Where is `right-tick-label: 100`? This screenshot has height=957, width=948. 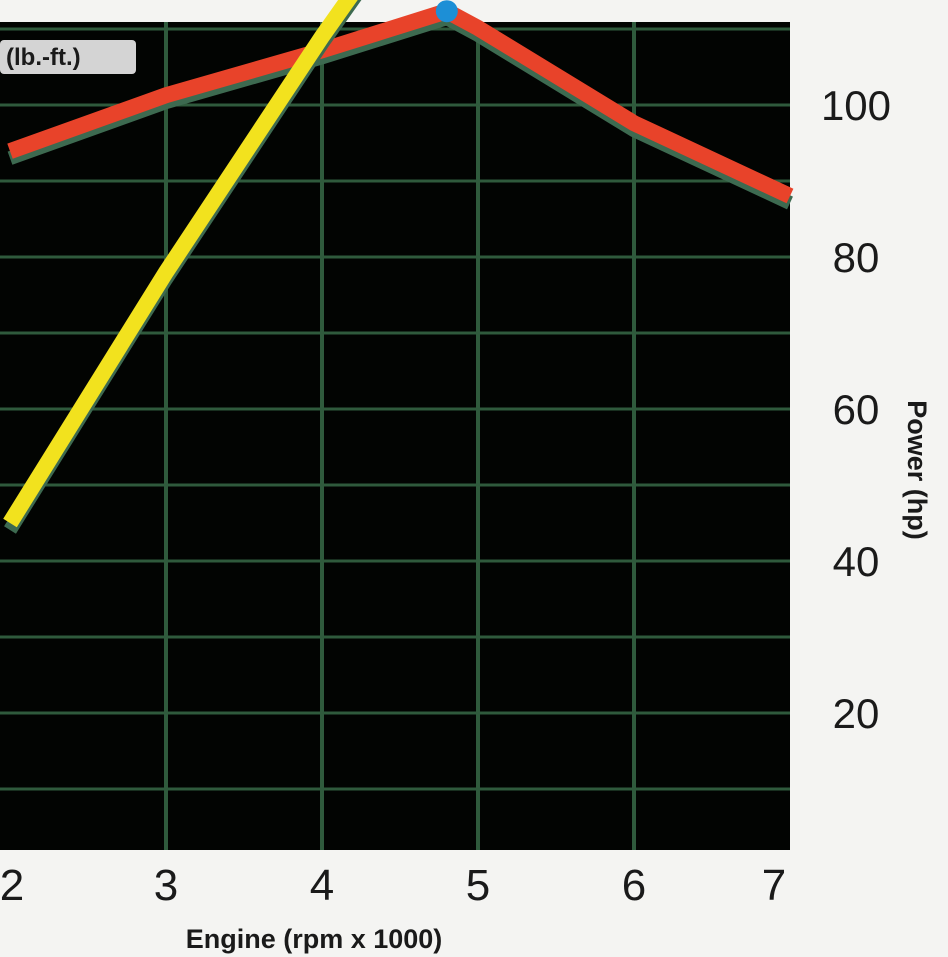
right-tick-label: 100 is located at coordinates (856, 105).